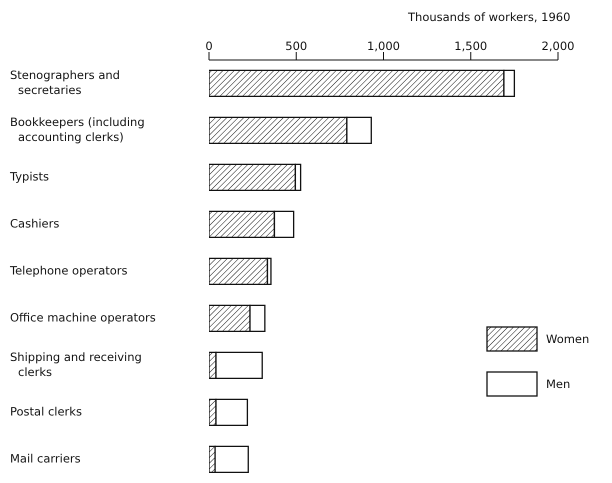 Image resolution: width=612 pixels, height=483 pixels. I want to click on x-tick-label: 0, so click(209, 46).